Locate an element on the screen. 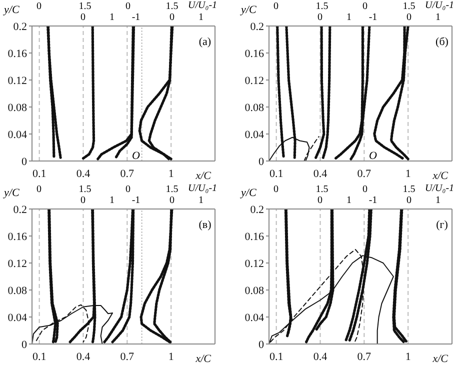 Image resolution: width=474 pixels, height=366 pixels. annotation: (б) is located at coordinates (442, 42).